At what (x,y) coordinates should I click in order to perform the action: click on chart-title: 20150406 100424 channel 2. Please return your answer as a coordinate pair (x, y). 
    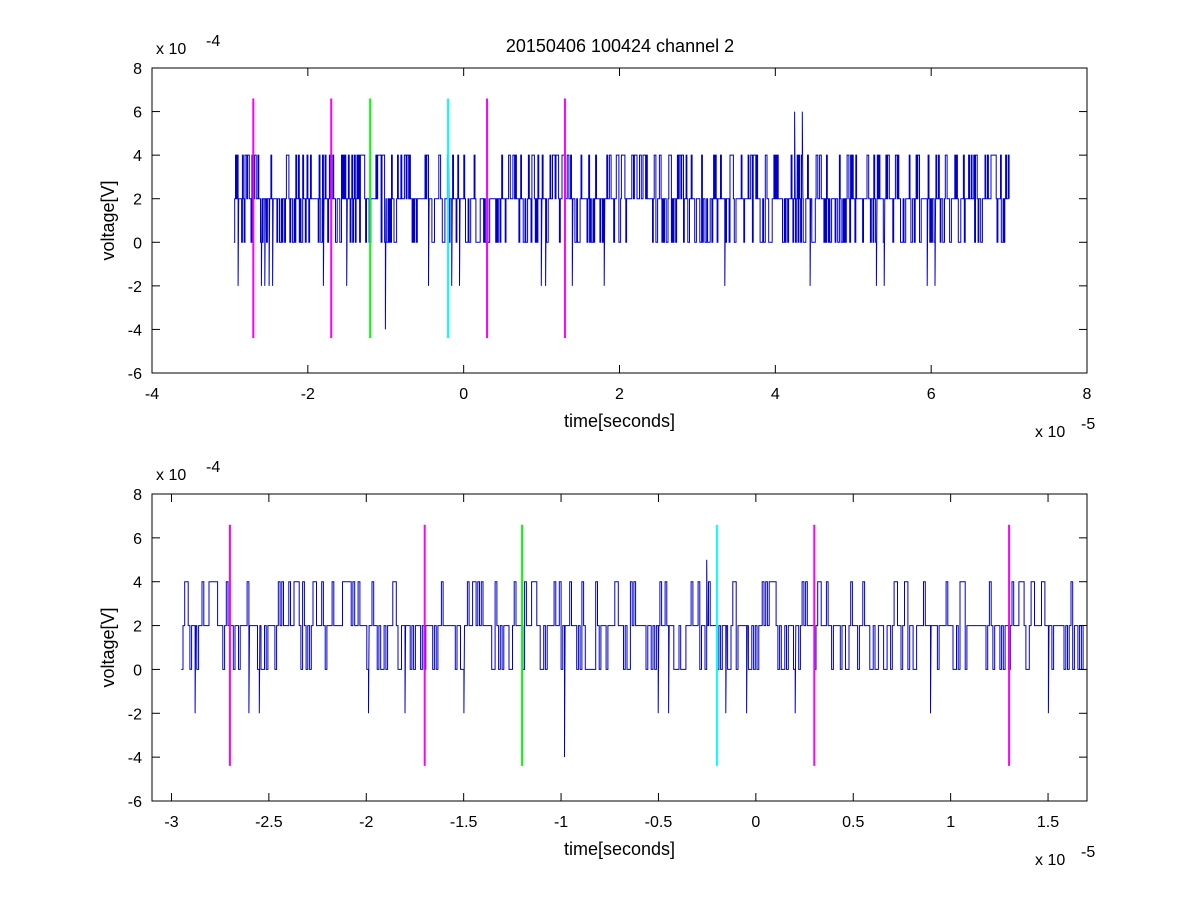
    Looking at the image, I should click on (620, 46).